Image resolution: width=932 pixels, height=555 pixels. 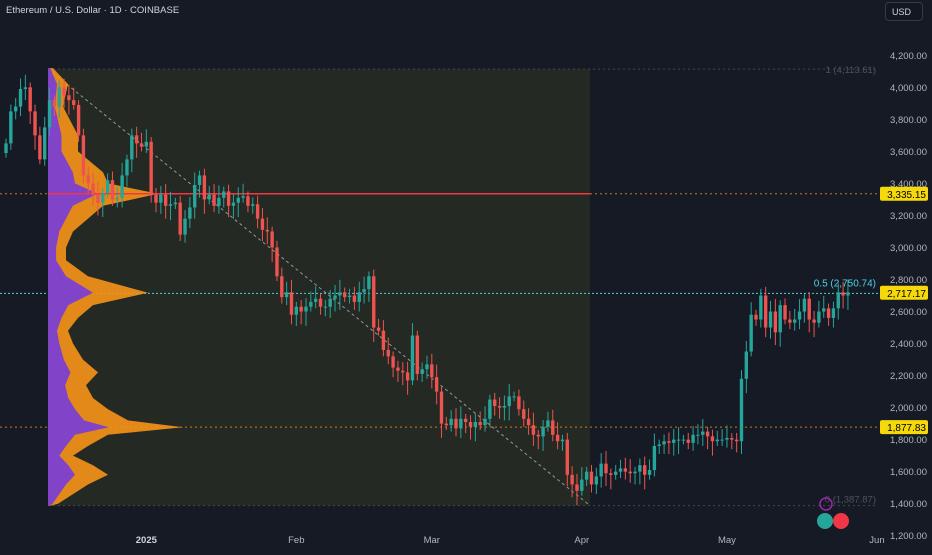 I want to click on y-tick-label: 2,600.00, so click(x=908, y=312).